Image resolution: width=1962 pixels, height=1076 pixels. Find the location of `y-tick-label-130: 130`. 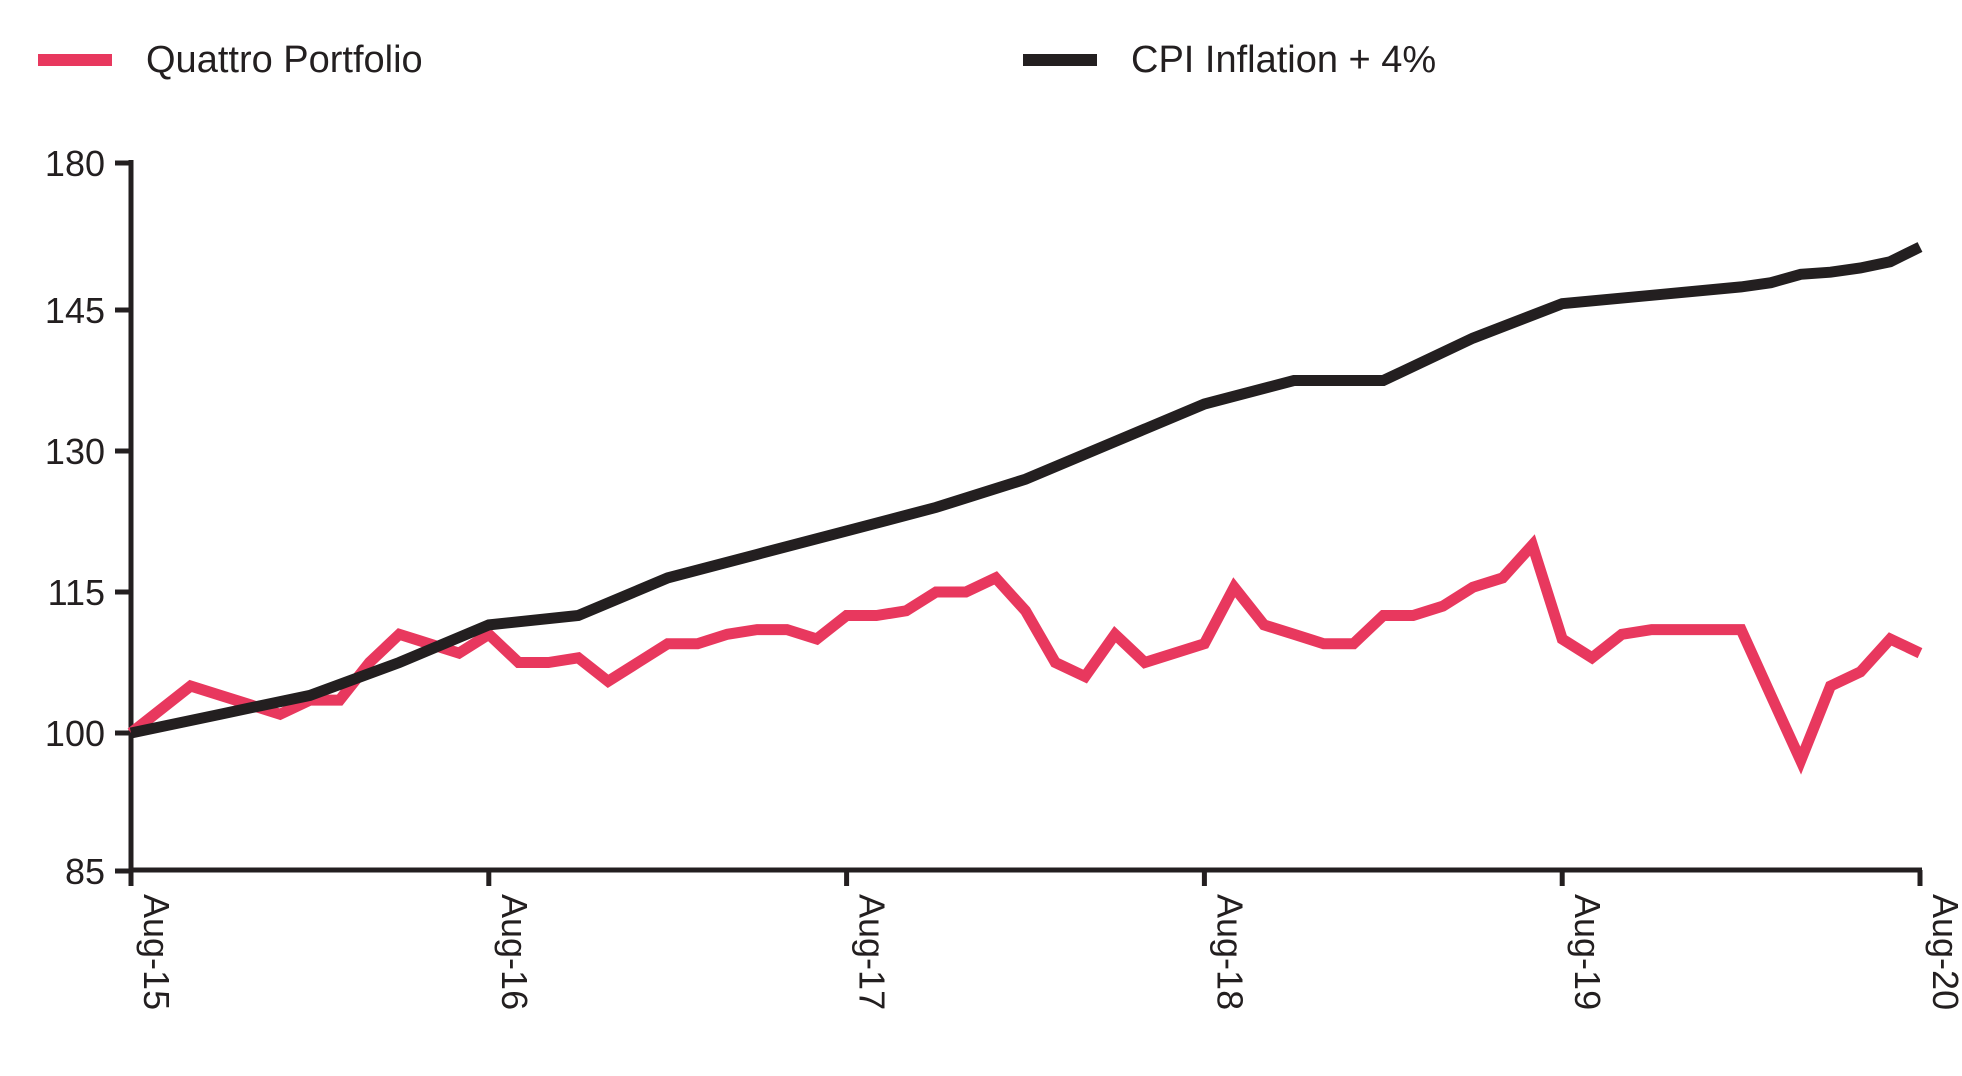

y-tick-label-130: 130 is located at coordinates (75, 451).